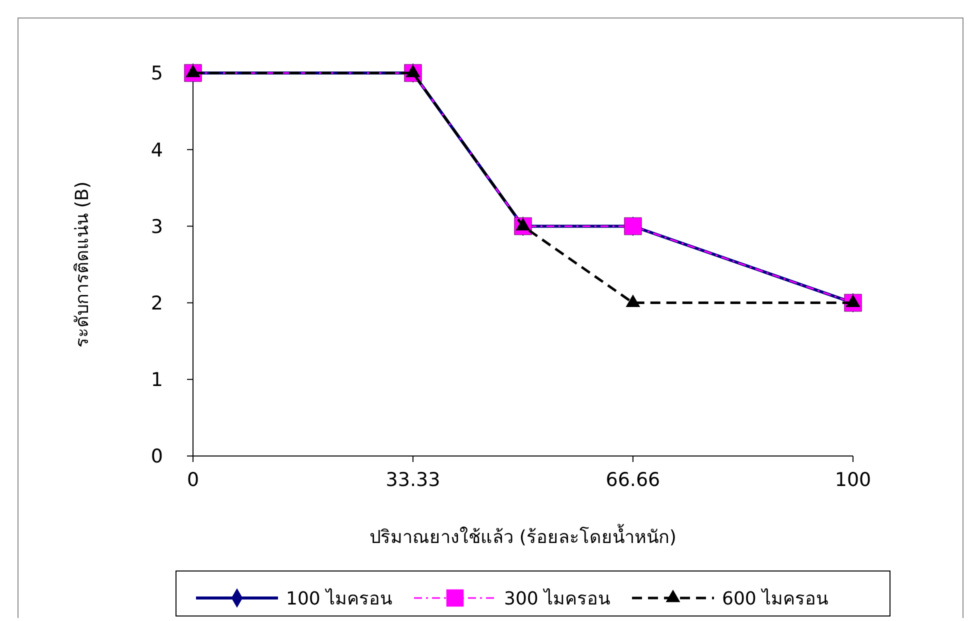 The height and width of the screenshot is (621, 975). I want to click on y-tick-label: 3, so click(156, 227).